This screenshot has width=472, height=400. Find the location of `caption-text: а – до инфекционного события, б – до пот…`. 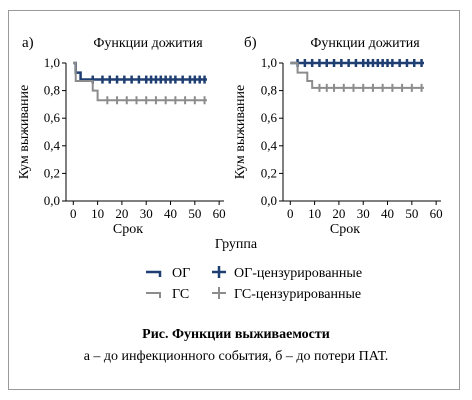

caption-text: а – до инфекционного события, б – до пот… is located at coordinates (236, 356).